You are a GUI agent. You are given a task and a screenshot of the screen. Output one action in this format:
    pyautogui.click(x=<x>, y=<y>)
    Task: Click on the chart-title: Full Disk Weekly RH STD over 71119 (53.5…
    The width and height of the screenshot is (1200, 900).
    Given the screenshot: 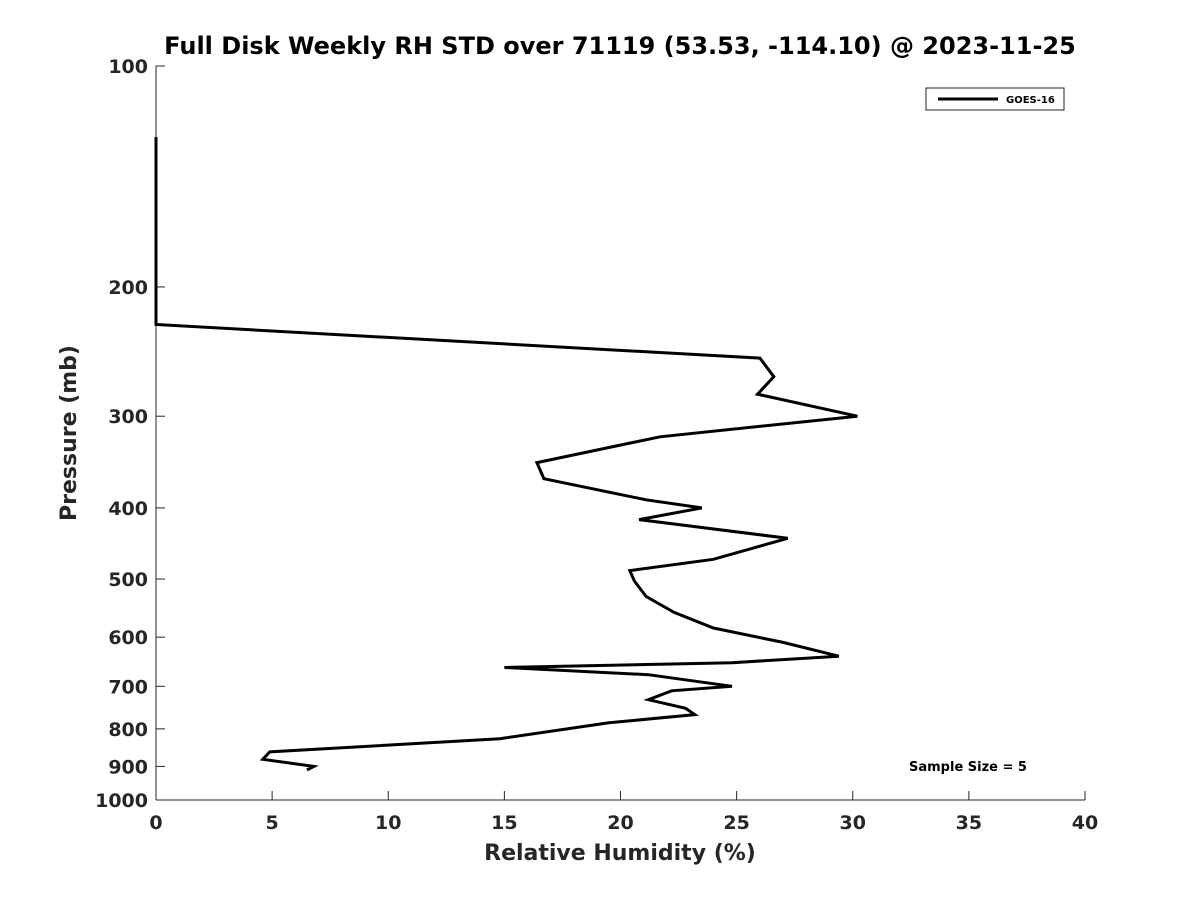 What is the action you would take?
    pyautogui.click(x=620, y=46)
    